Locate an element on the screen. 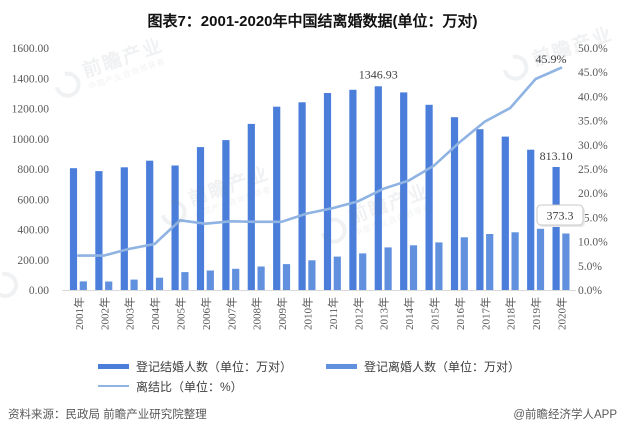 This screenshot has height=440, width=625. legend-swatch-marriage-bar is located at coordinates (113, 366).